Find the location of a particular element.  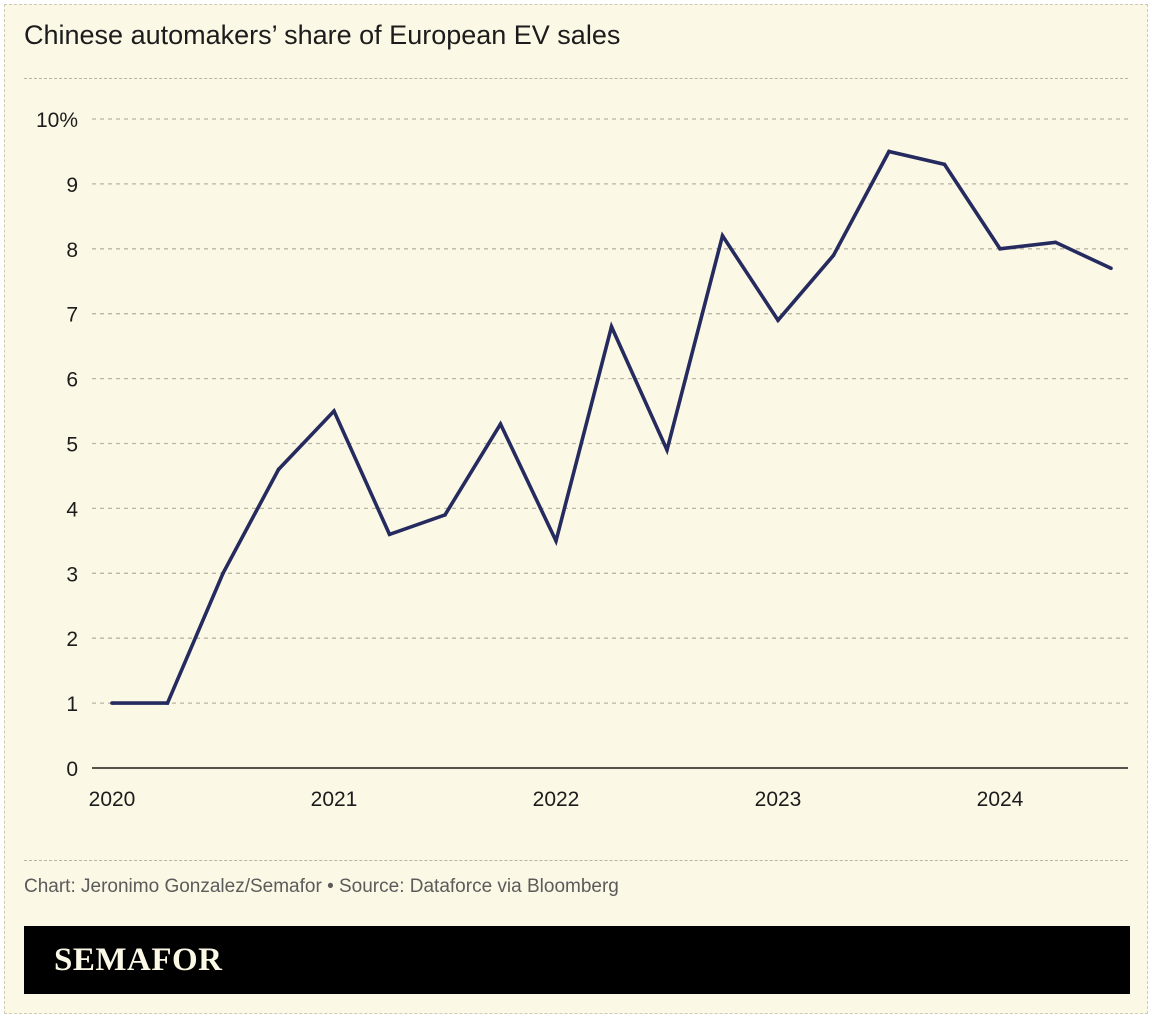

bottom-divider is located at coordinates (576, 860).